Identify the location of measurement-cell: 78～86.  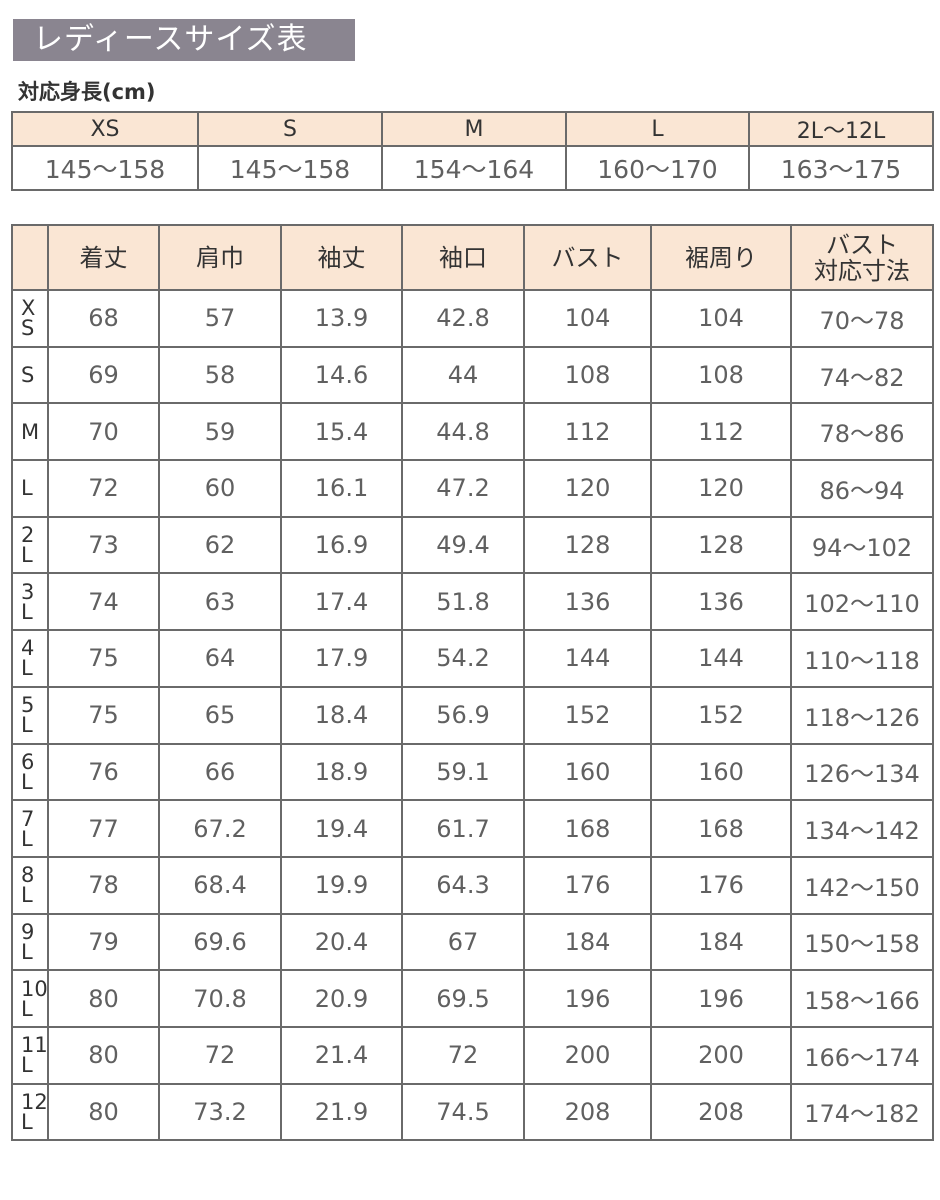
(862, 432).